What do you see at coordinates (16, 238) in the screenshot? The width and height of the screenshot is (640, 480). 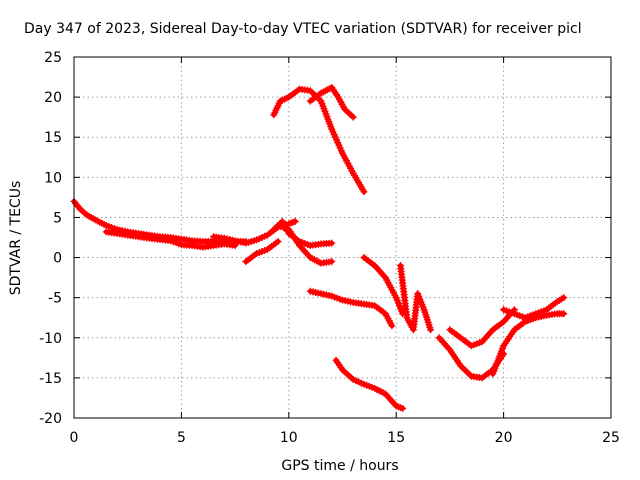 I see `y-axis-label: SDTVAR / TECUs` at bounding box center [16, 238].